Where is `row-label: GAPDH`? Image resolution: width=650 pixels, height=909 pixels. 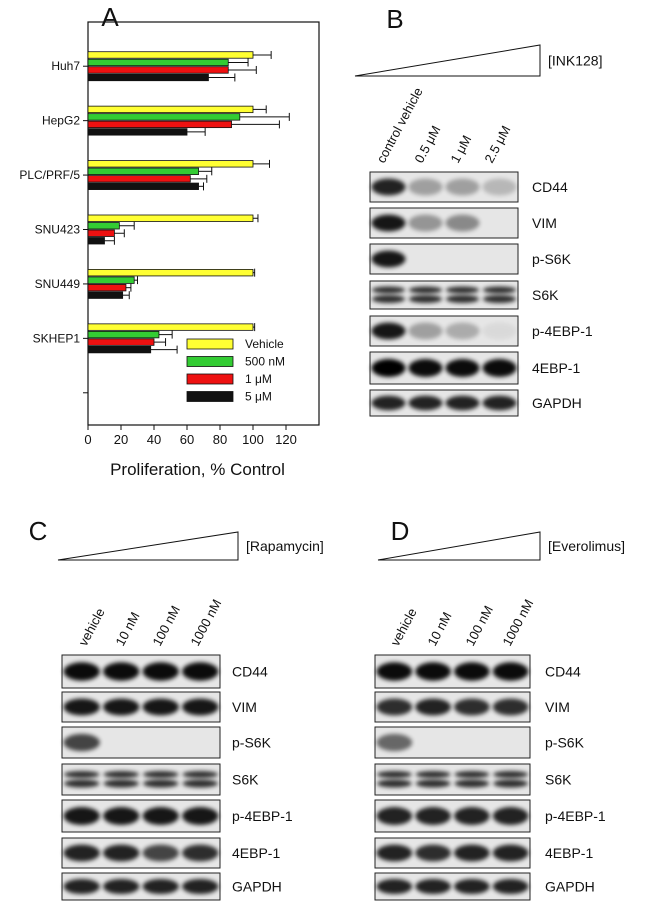 row-label: GAPDH is located at coordinates (257, 887).